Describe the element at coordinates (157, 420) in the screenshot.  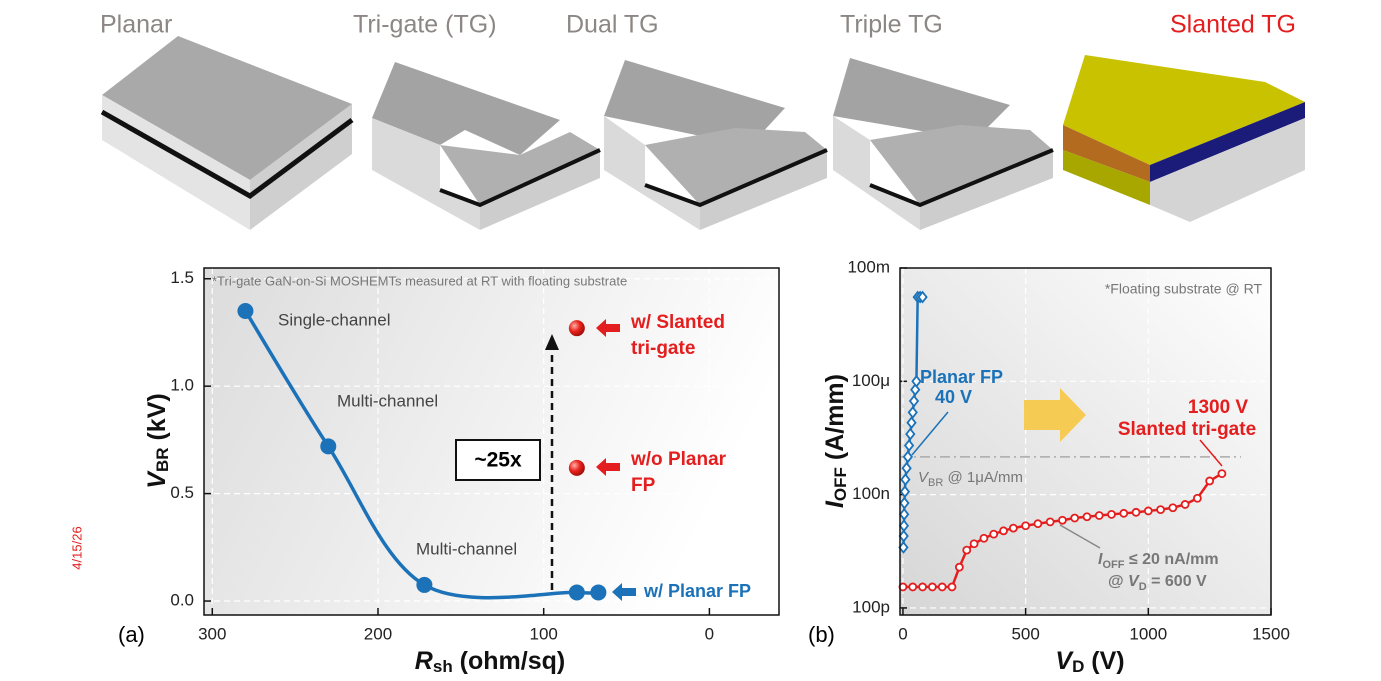
I see `label-part: (kV)` at that location.